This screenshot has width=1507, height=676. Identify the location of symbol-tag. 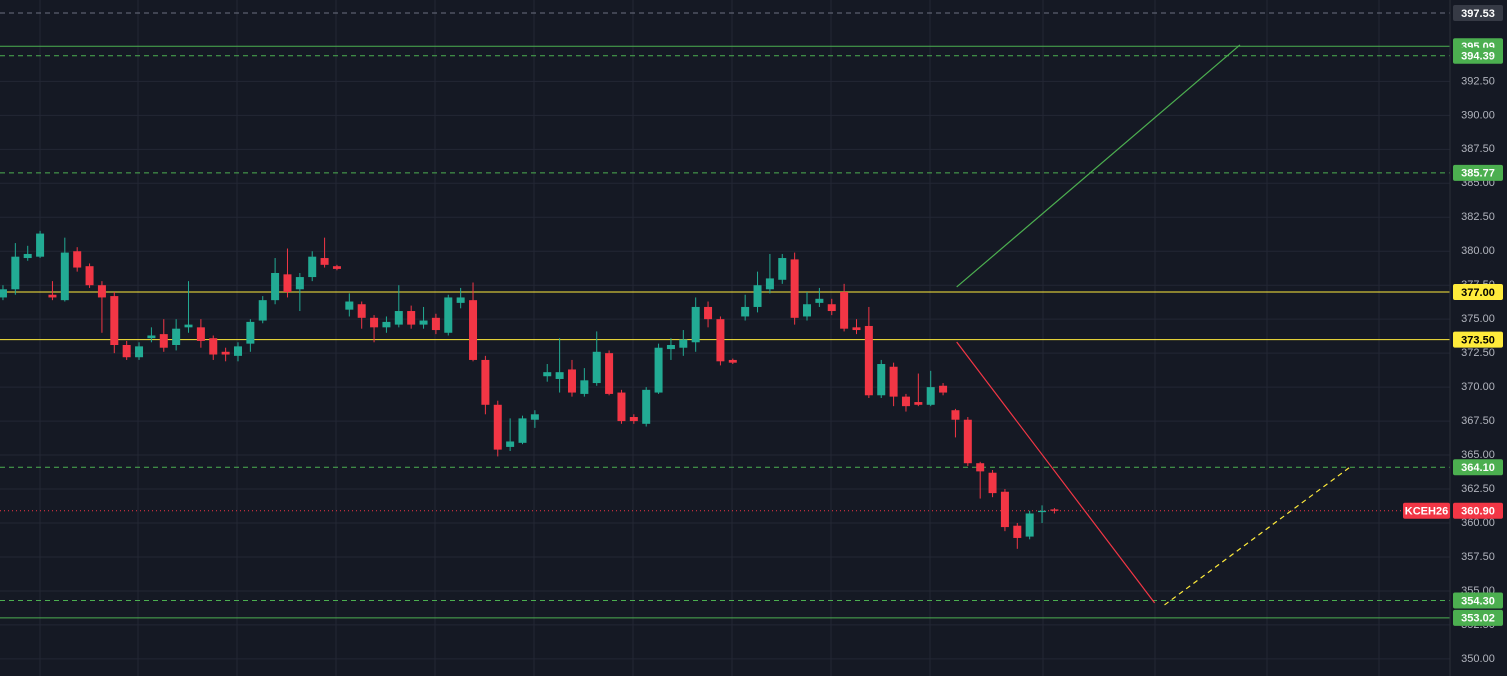
(1426, 510).